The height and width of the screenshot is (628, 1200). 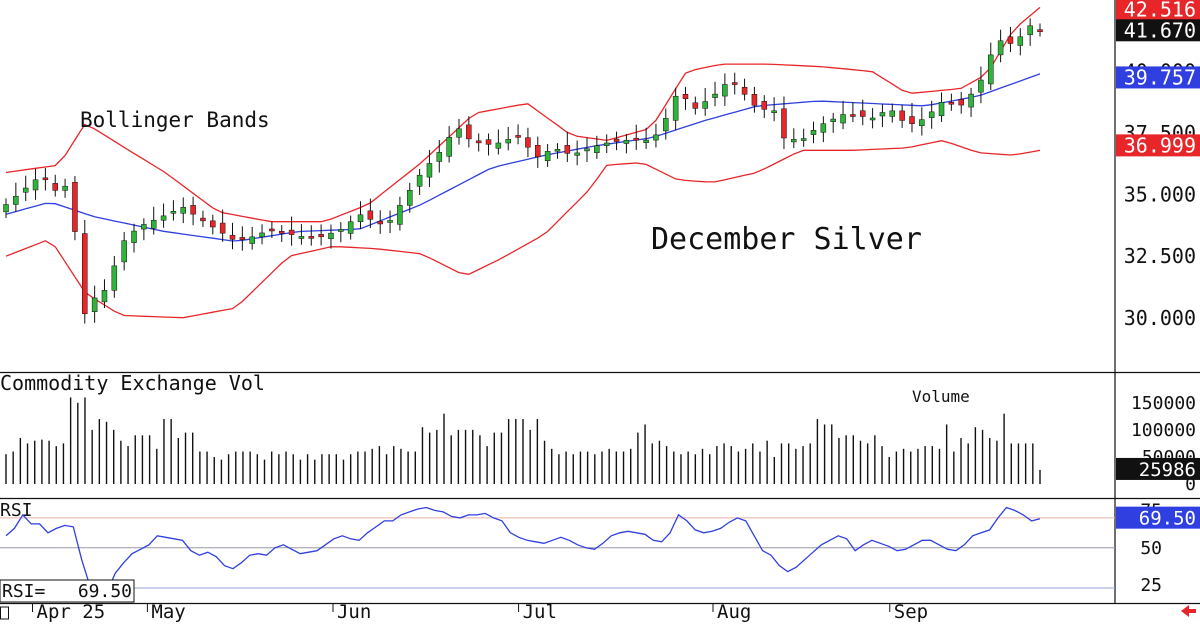 What do you see at coordinates (5, 613) in the screenshot?
I see `scroll-left-handle` at bounding box center [5, 613].